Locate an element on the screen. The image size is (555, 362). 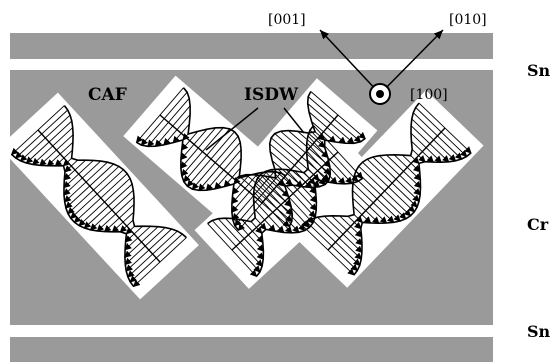
direction-100-label: [100] is located at coordinates (429, 95).